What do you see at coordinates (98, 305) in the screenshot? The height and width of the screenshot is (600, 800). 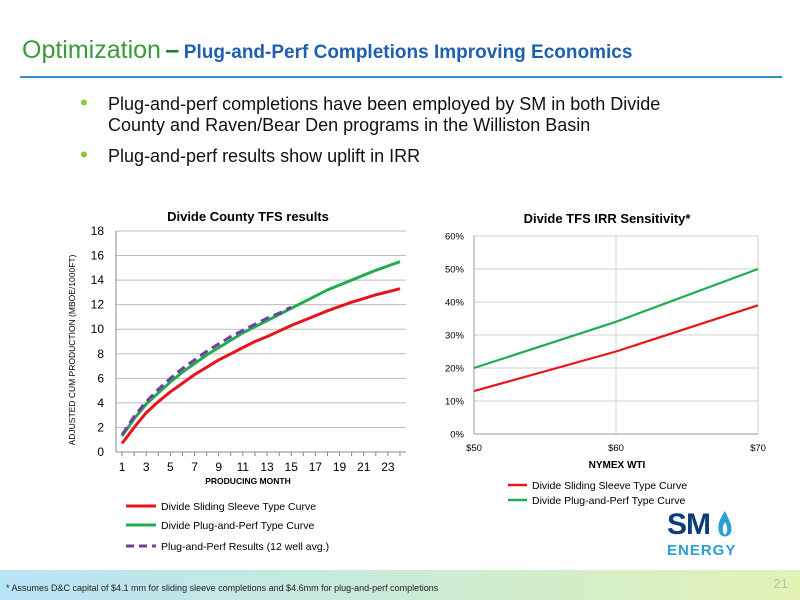 I see `chart1-ytick-label: 12` at bounding box center [98, 305].